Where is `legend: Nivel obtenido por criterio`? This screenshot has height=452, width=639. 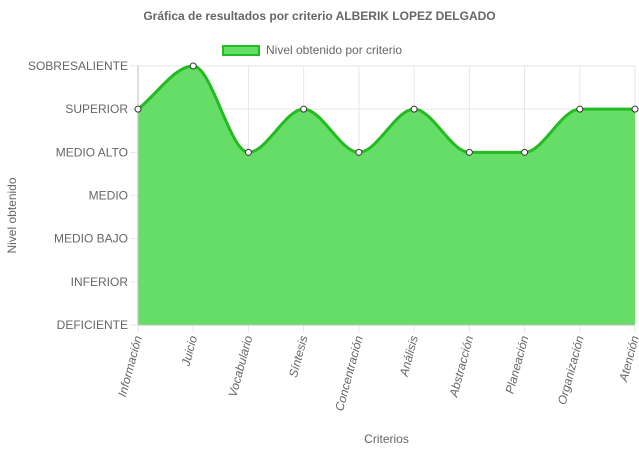
legend: Nivel obtenido por criterio is located at coordinates (312, 50).